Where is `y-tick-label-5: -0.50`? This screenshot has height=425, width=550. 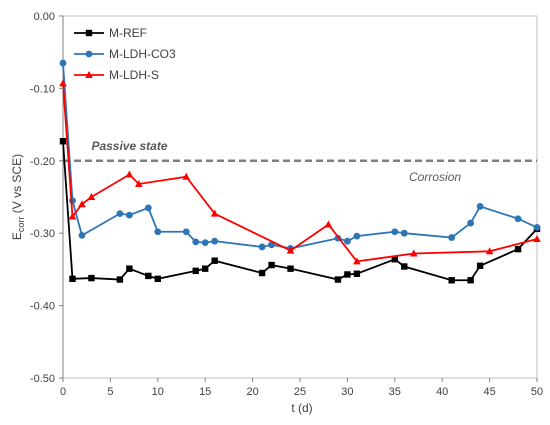
y-tick-label-5: -0.50 is located at coordinates (42, 379).